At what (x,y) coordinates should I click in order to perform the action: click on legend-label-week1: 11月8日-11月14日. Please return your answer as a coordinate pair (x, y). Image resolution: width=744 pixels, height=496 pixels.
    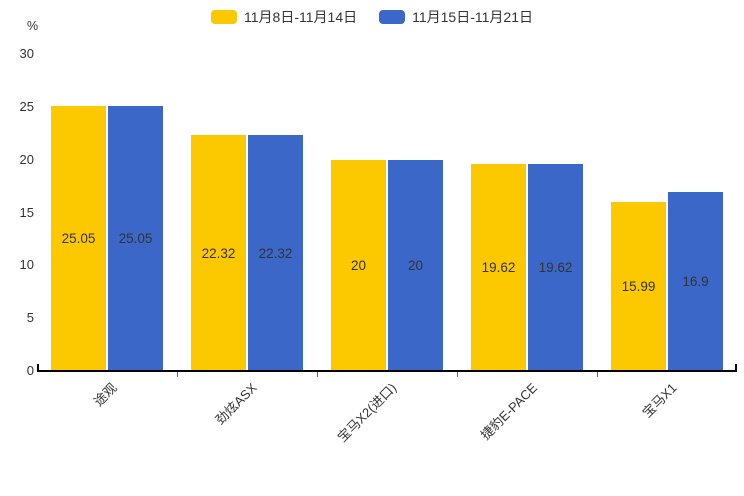
    Looking at the image, I should click on (301, 17).